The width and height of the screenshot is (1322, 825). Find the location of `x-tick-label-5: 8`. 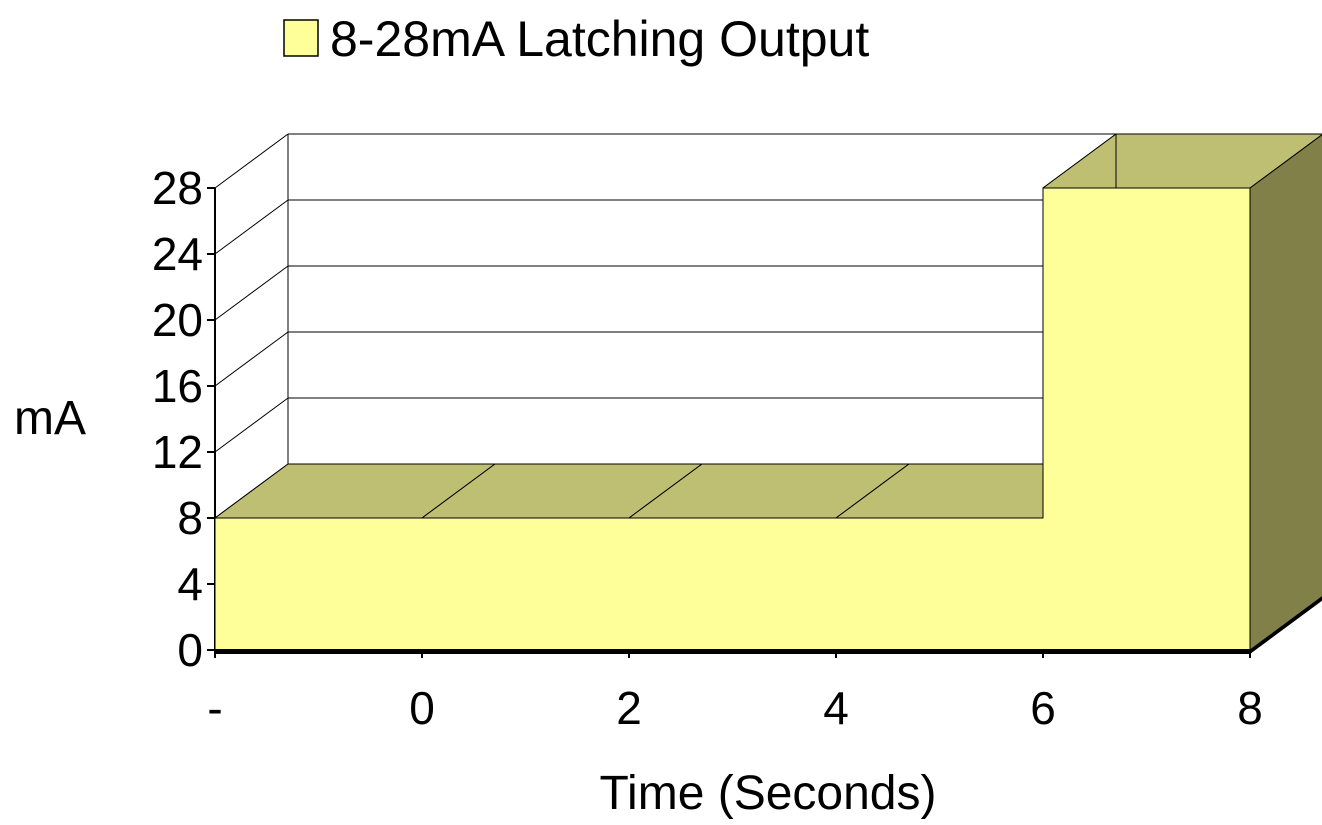

x-tick-label-5: 8 is located at coordinates (1250, 708).